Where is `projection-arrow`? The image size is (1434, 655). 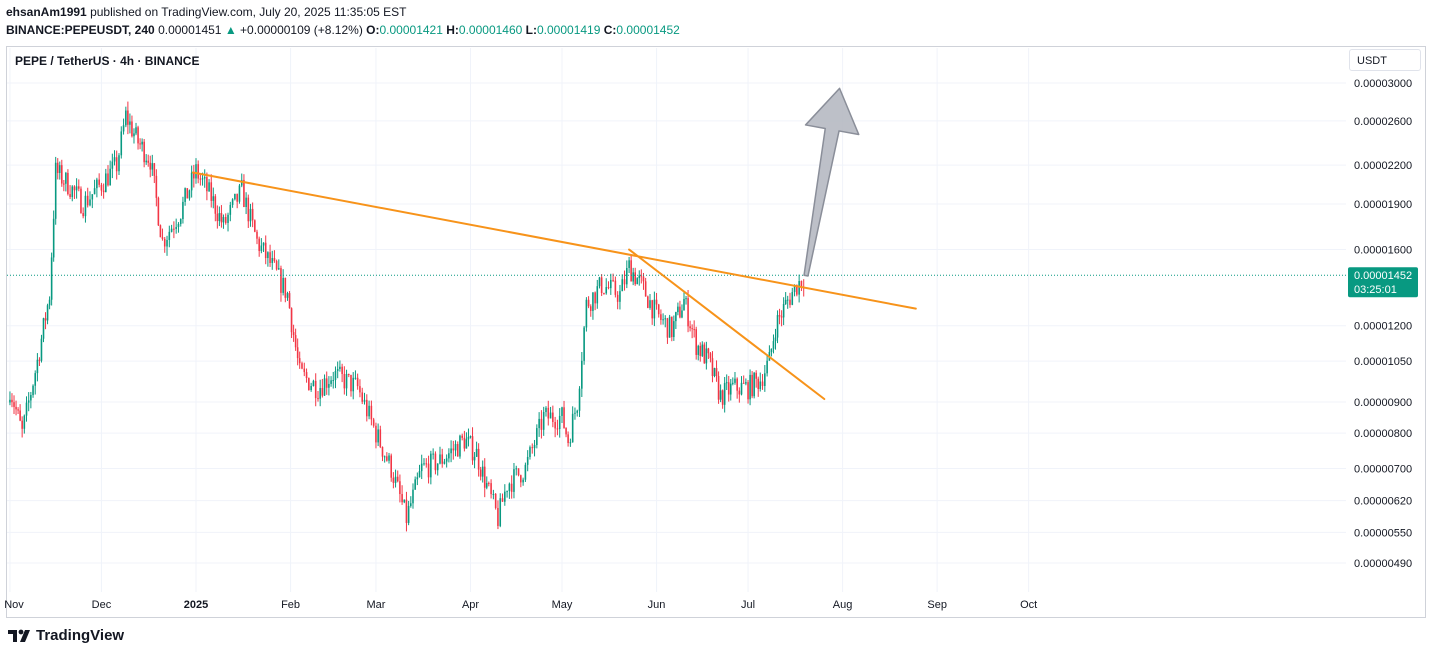
projection-arrow is located at coordinates (831, 182).